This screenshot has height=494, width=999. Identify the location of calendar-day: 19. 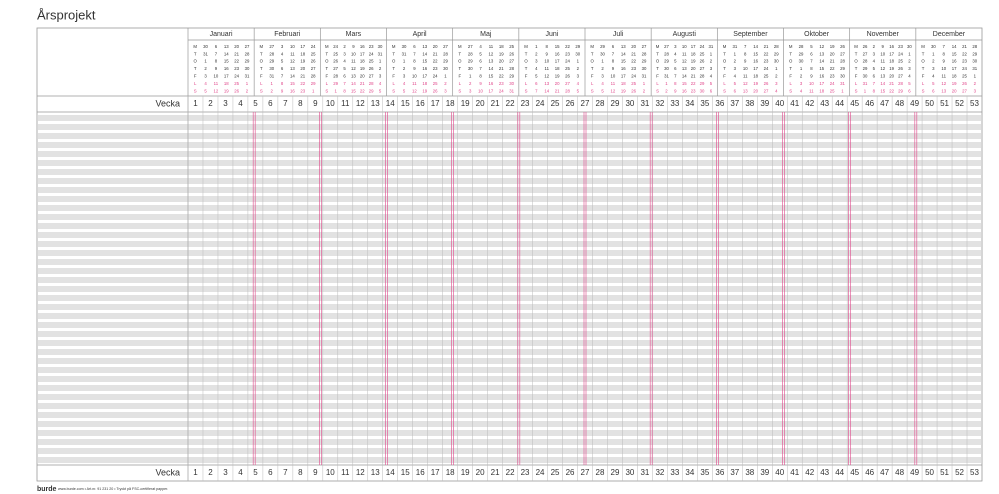
(302, 61).